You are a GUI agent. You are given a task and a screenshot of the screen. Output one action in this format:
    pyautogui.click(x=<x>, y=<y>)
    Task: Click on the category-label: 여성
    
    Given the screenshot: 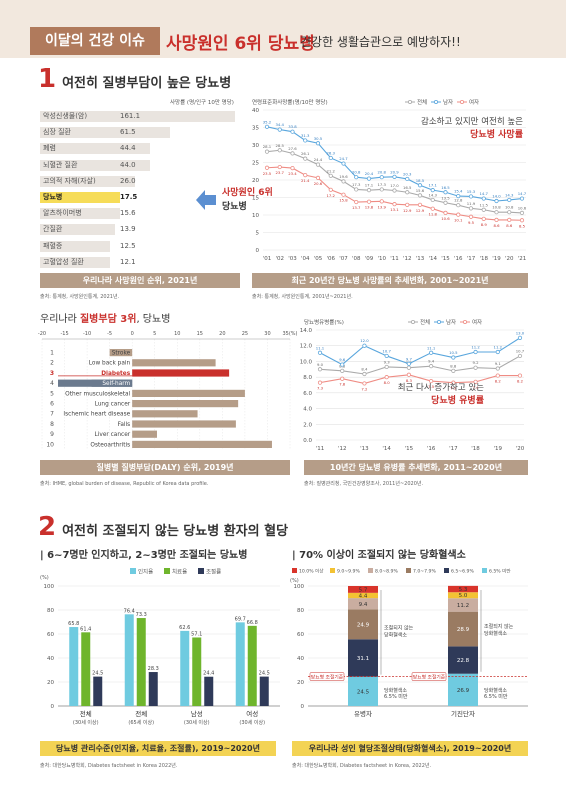 What is the action you would take?
    pyautogui.click(x=252, y=713)
    